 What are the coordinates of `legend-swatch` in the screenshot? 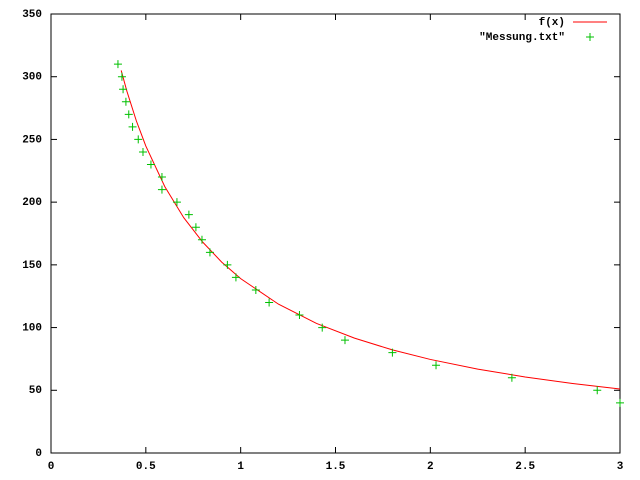 It's located at (590, 37).